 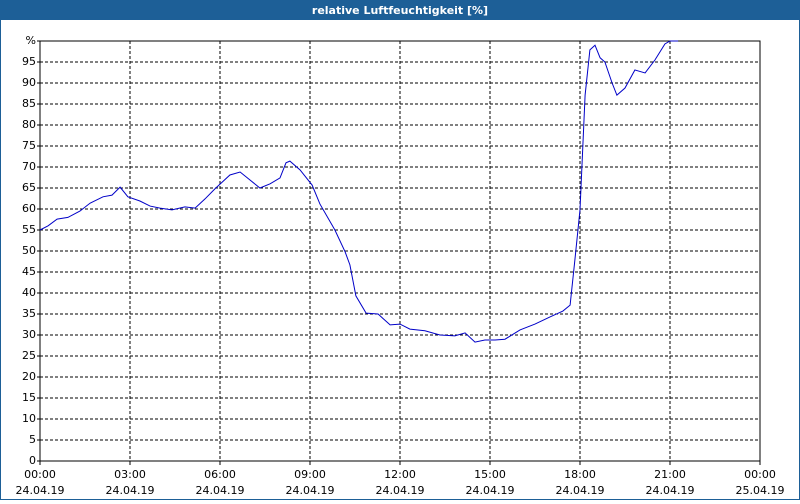 I want to click on y-tick-label: 90, so click(x=29, y=82).